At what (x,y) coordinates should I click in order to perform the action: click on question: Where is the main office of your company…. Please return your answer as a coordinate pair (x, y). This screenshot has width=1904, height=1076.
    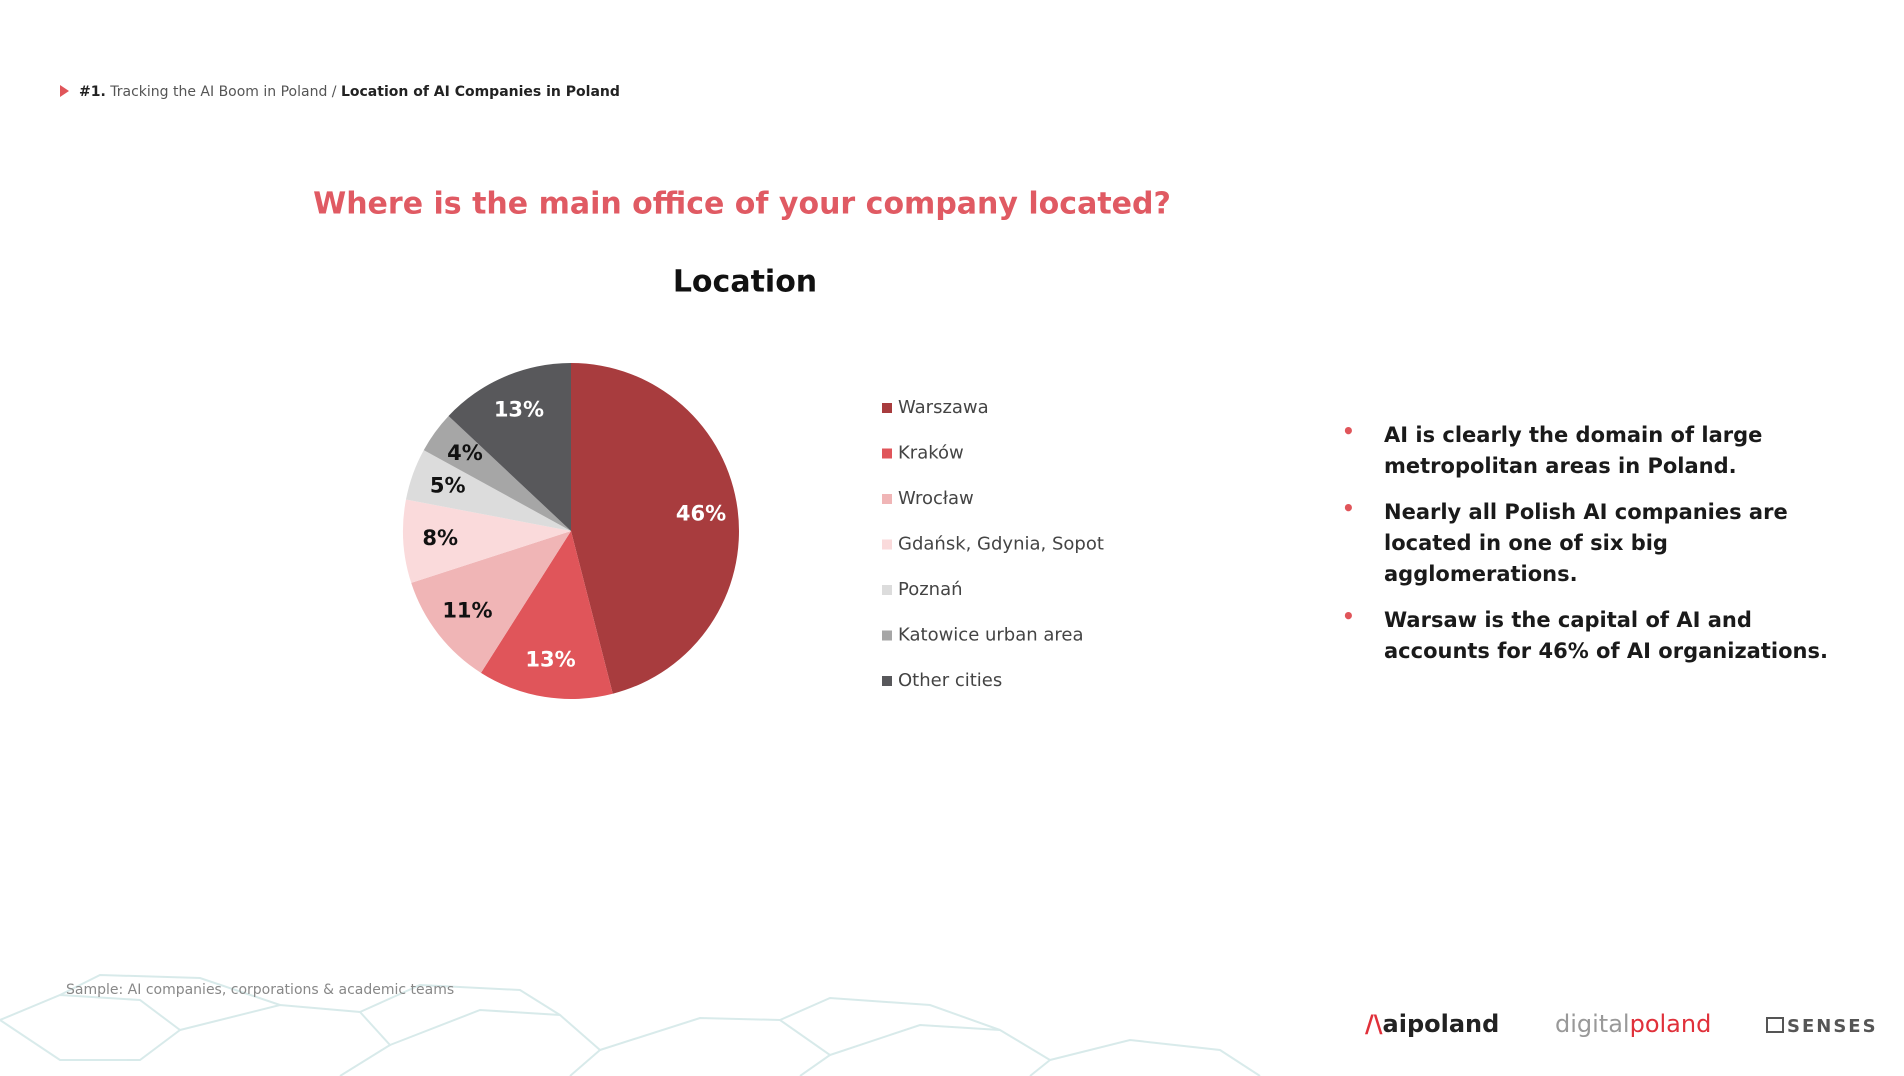
    Looking at the image, I should click on (742, 204).